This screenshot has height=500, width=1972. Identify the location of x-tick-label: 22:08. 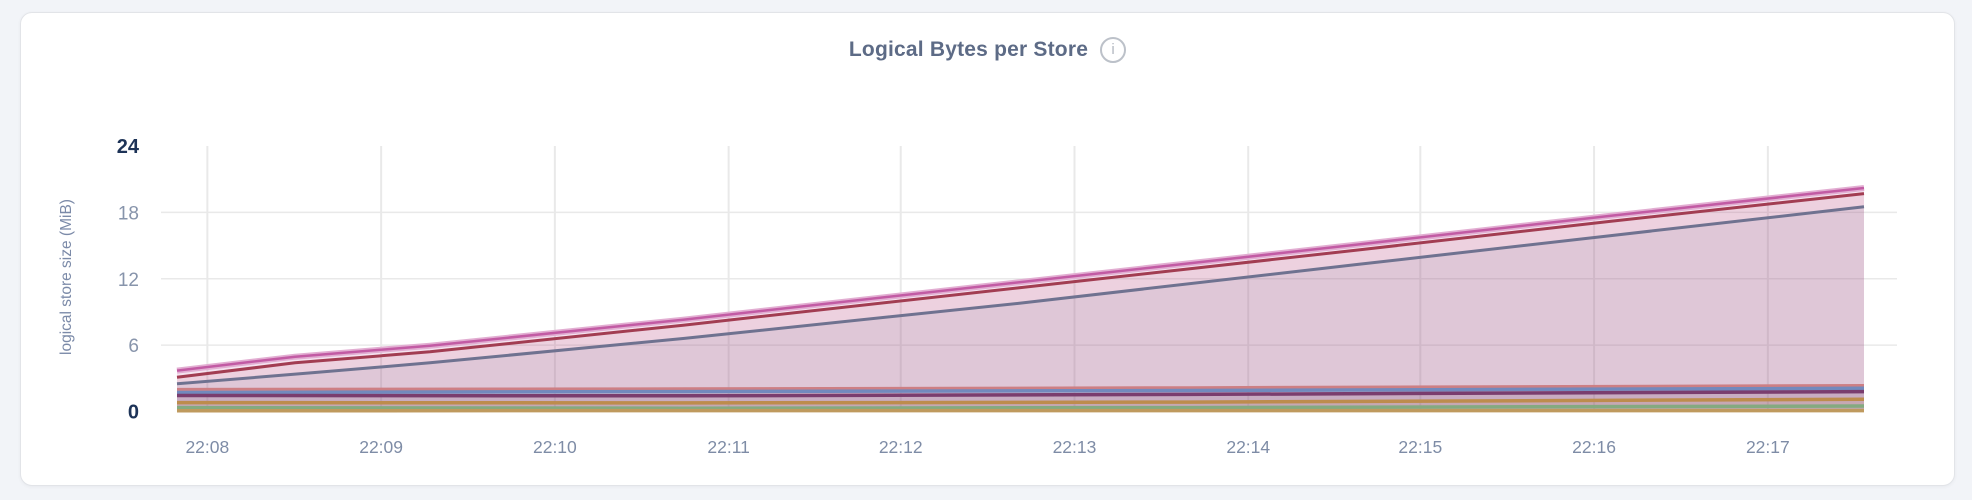
(207, 447).